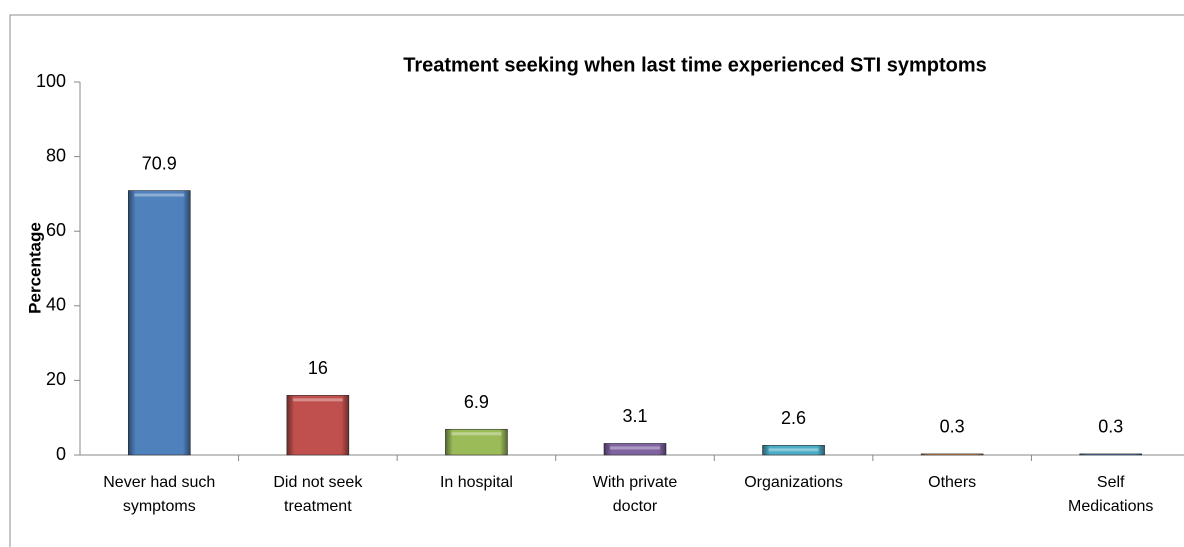 The height and width of the screenshot is (547, 1184). What do you see at coordinates (56, 230) in the screenshot?
I see `y-tick-label: 60` at bounding box center [56, 230].